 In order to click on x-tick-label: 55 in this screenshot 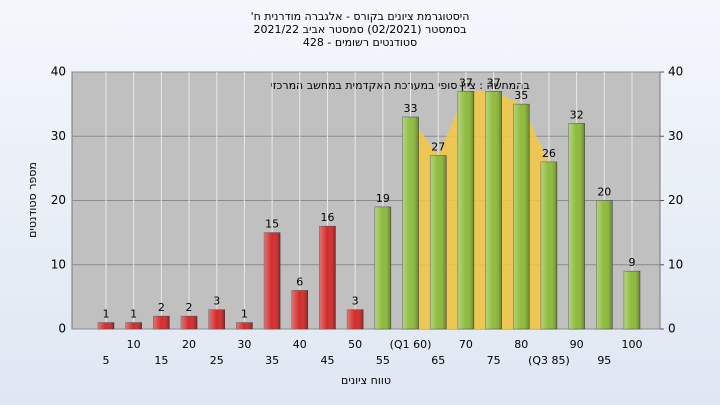, I will do `click(383, 360)`.